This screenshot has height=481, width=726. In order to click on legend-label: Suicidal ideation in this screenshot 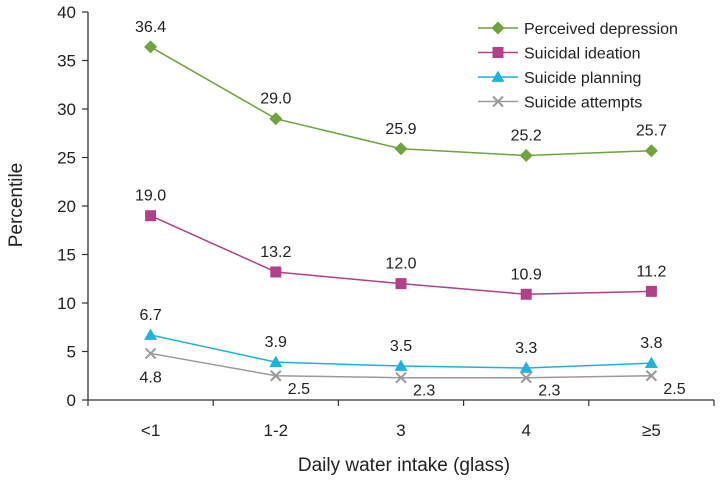, I will do `click(582, 54)`.